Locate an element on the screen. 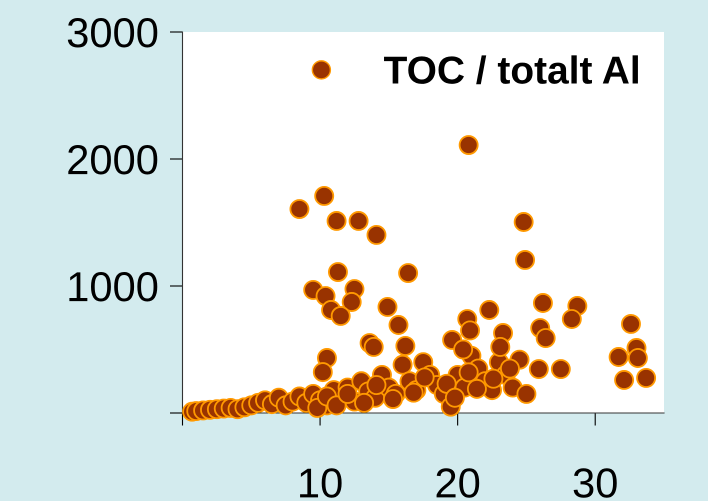 The height and width of the screenshot is (501, 708). x-tick-label: 10 is located at coordinates (321, 483).